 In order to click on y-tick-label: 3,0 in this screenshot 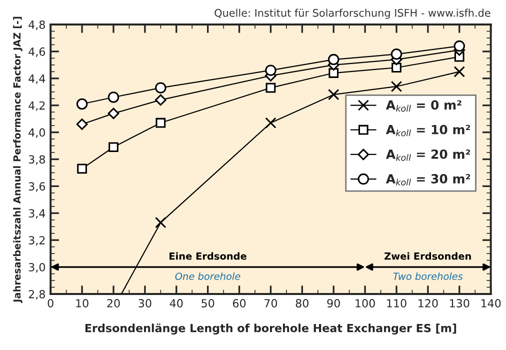, I will do `click(36, 268)`.